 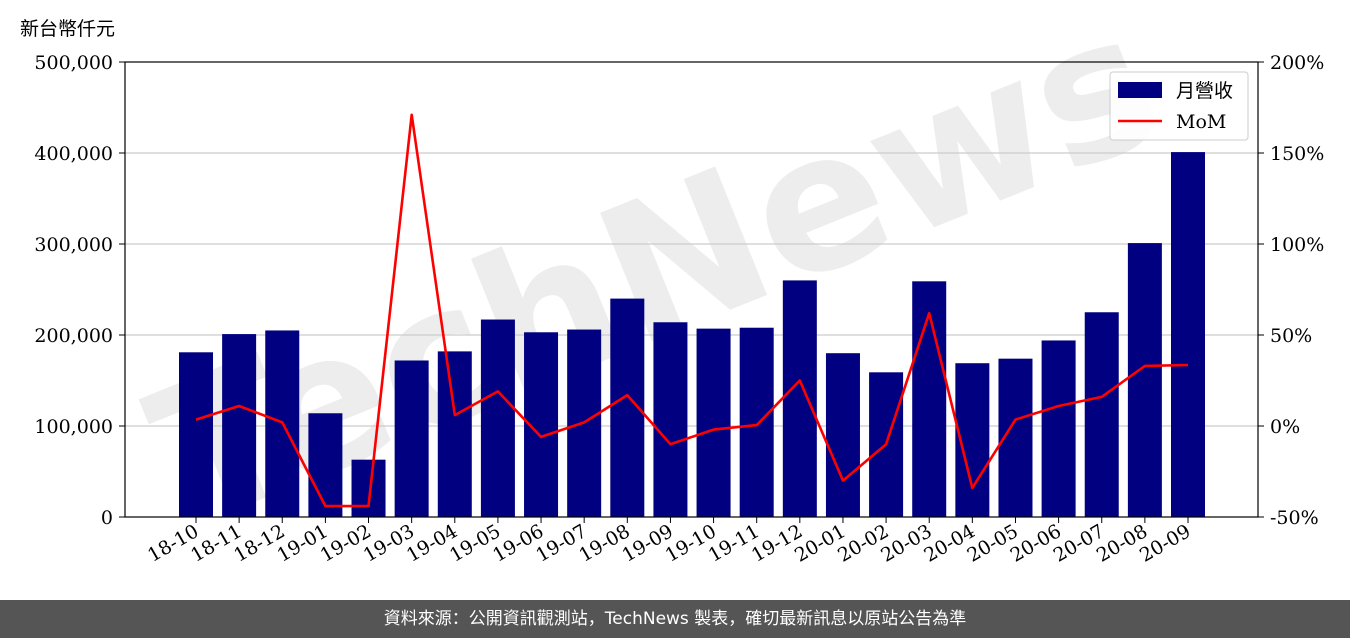 I want to click on y-tick-label: 0, so click(x=107, y=518).